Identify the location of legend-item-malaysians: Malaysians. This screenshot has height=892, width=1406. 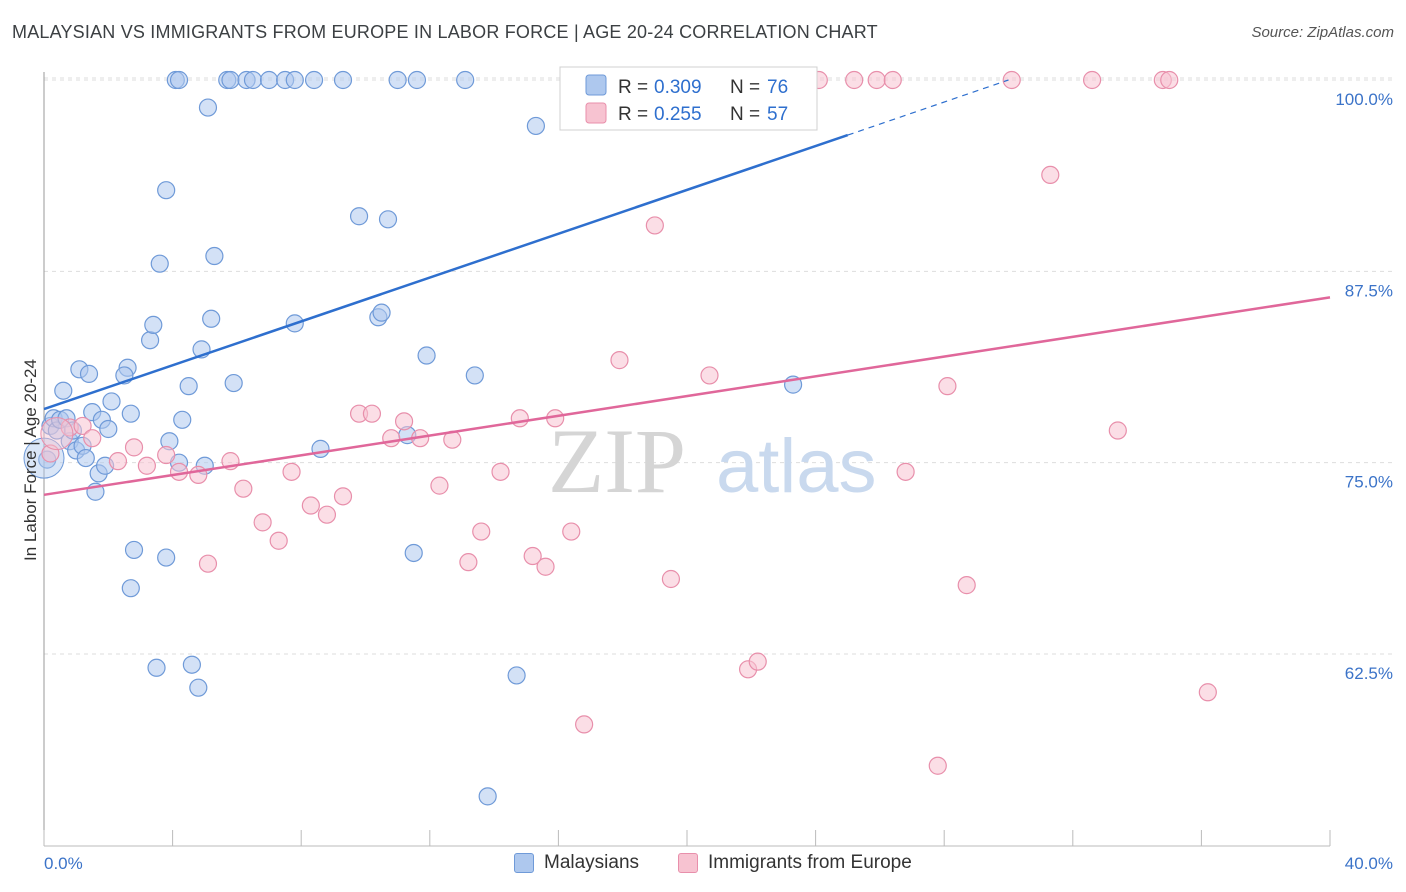
(576, 863).